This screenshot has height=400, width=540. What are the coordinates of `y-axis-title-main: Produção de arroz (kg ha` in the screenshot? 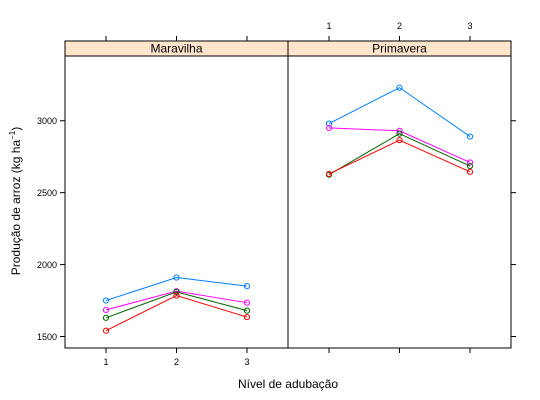 It's located at (16, 208).